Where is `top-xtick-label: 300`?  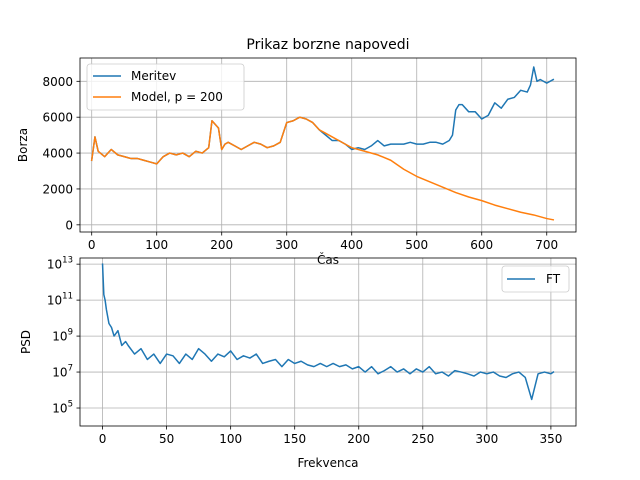 top-xtick-label: 300 is located at coordinates (286, 245).